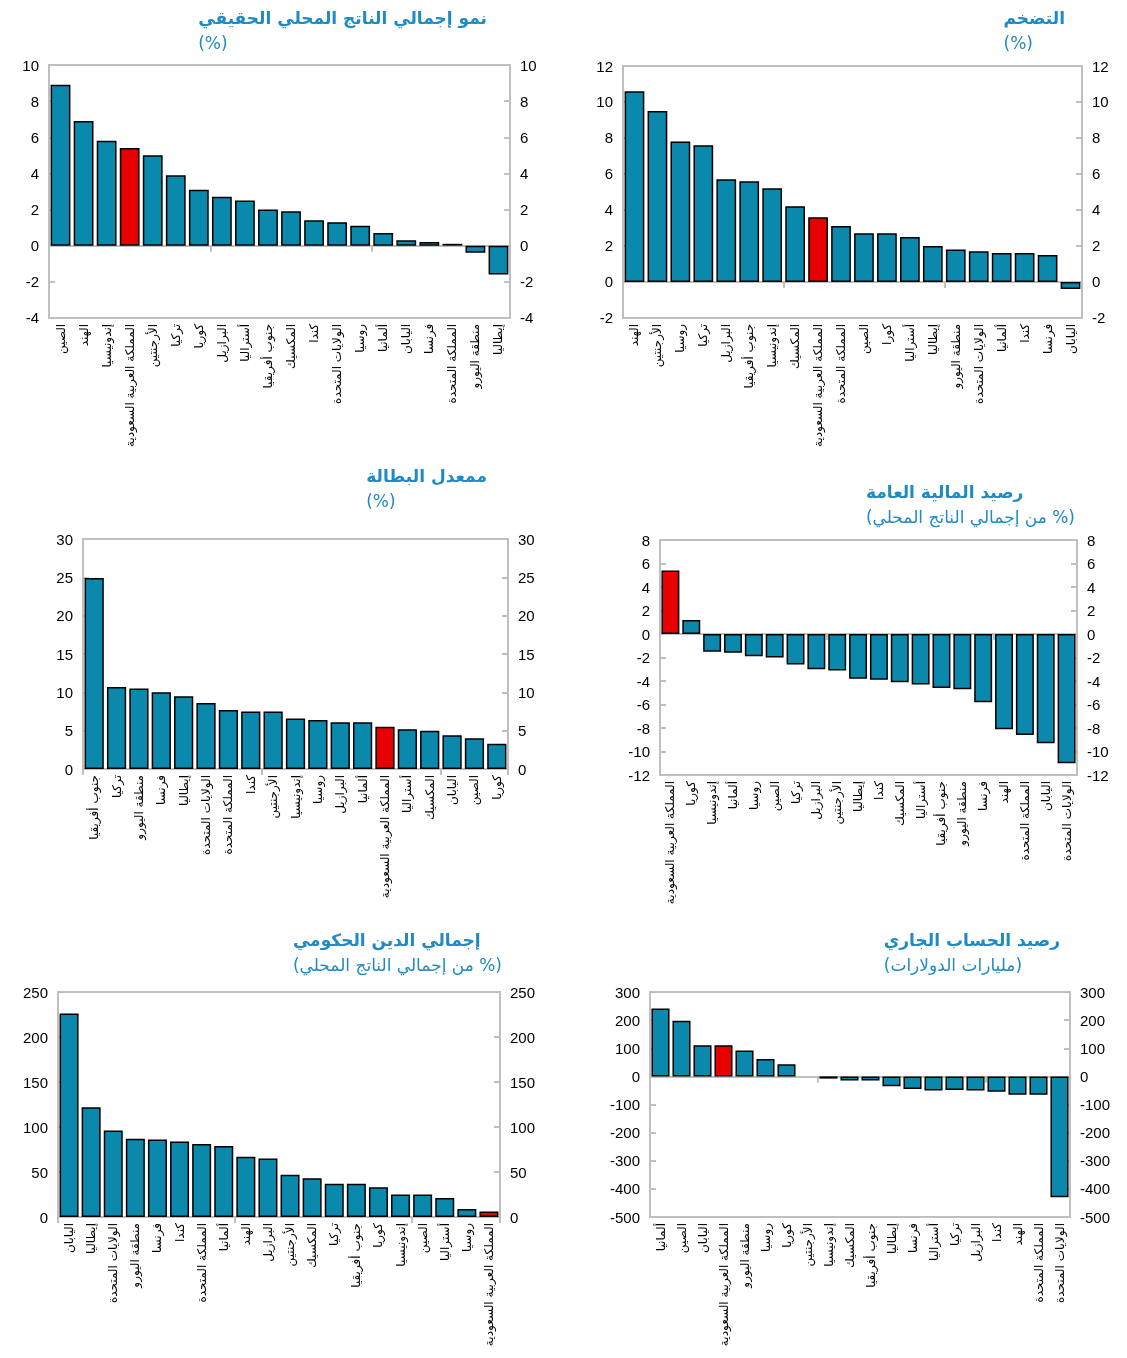  What do you see at coordinates (724, 1285) in the screenshot?
I see `x-tick-label: المملكة العربية السعودية` at bounding box center [724, 1285].